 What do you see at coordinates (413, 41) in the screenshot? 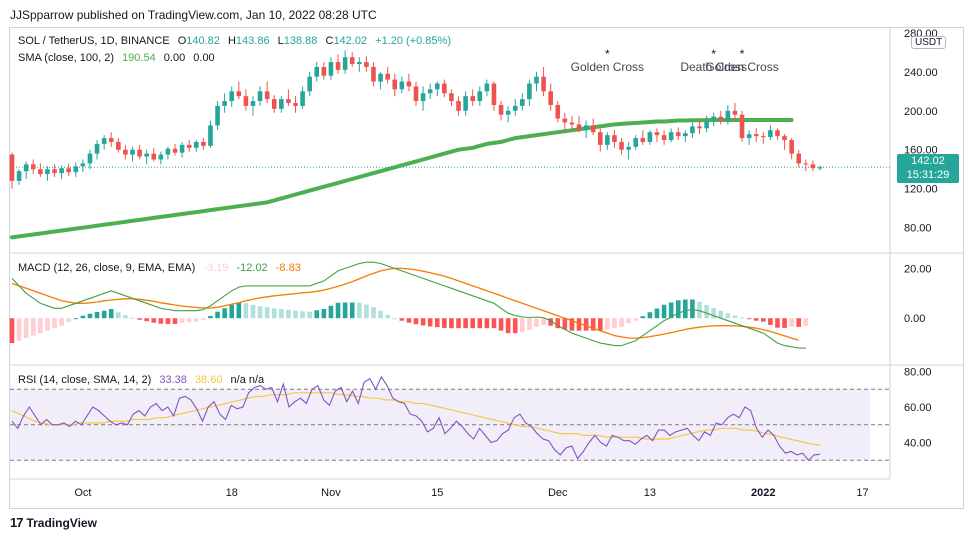
I see `change-value: +1.20 (+0.85%)` at bounding box center [413, 41].